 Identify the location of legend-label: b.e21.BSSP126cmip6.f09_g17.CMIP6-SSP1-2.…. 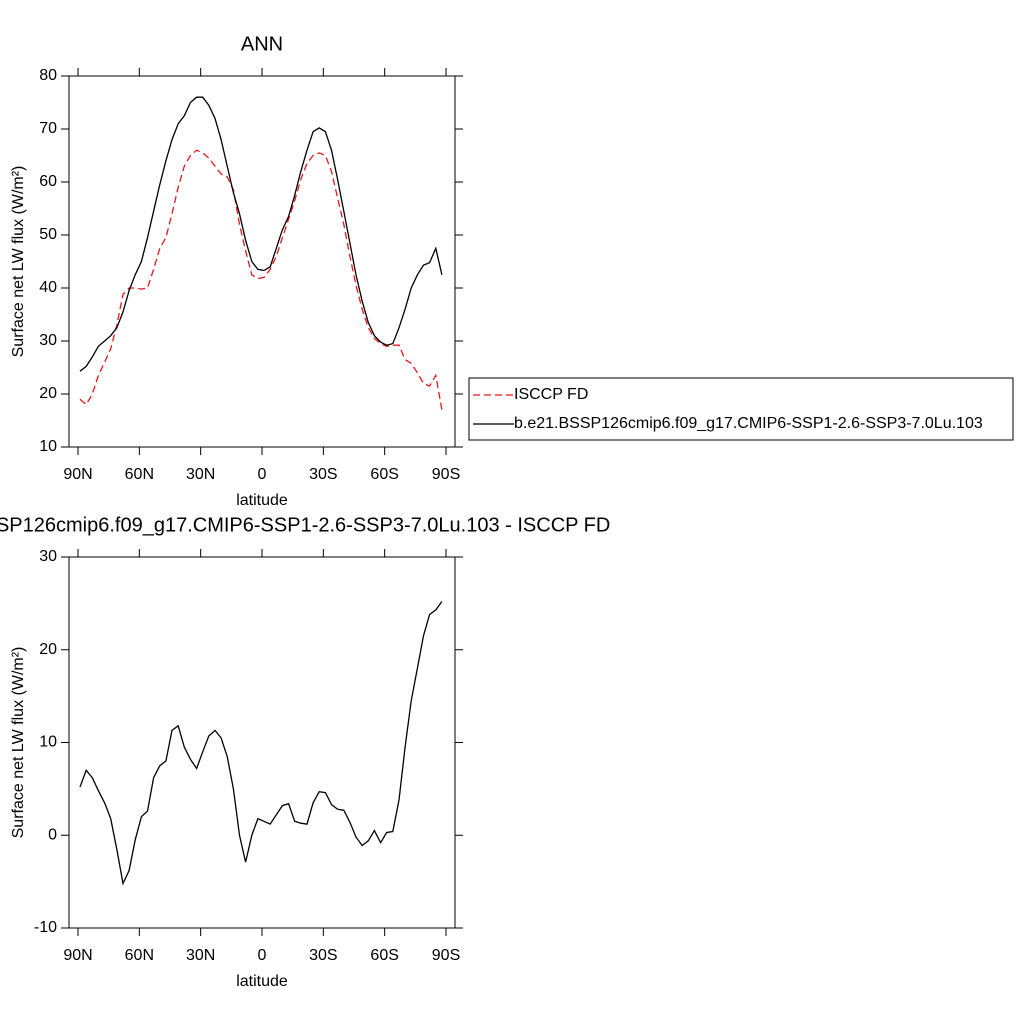
(748, 423).